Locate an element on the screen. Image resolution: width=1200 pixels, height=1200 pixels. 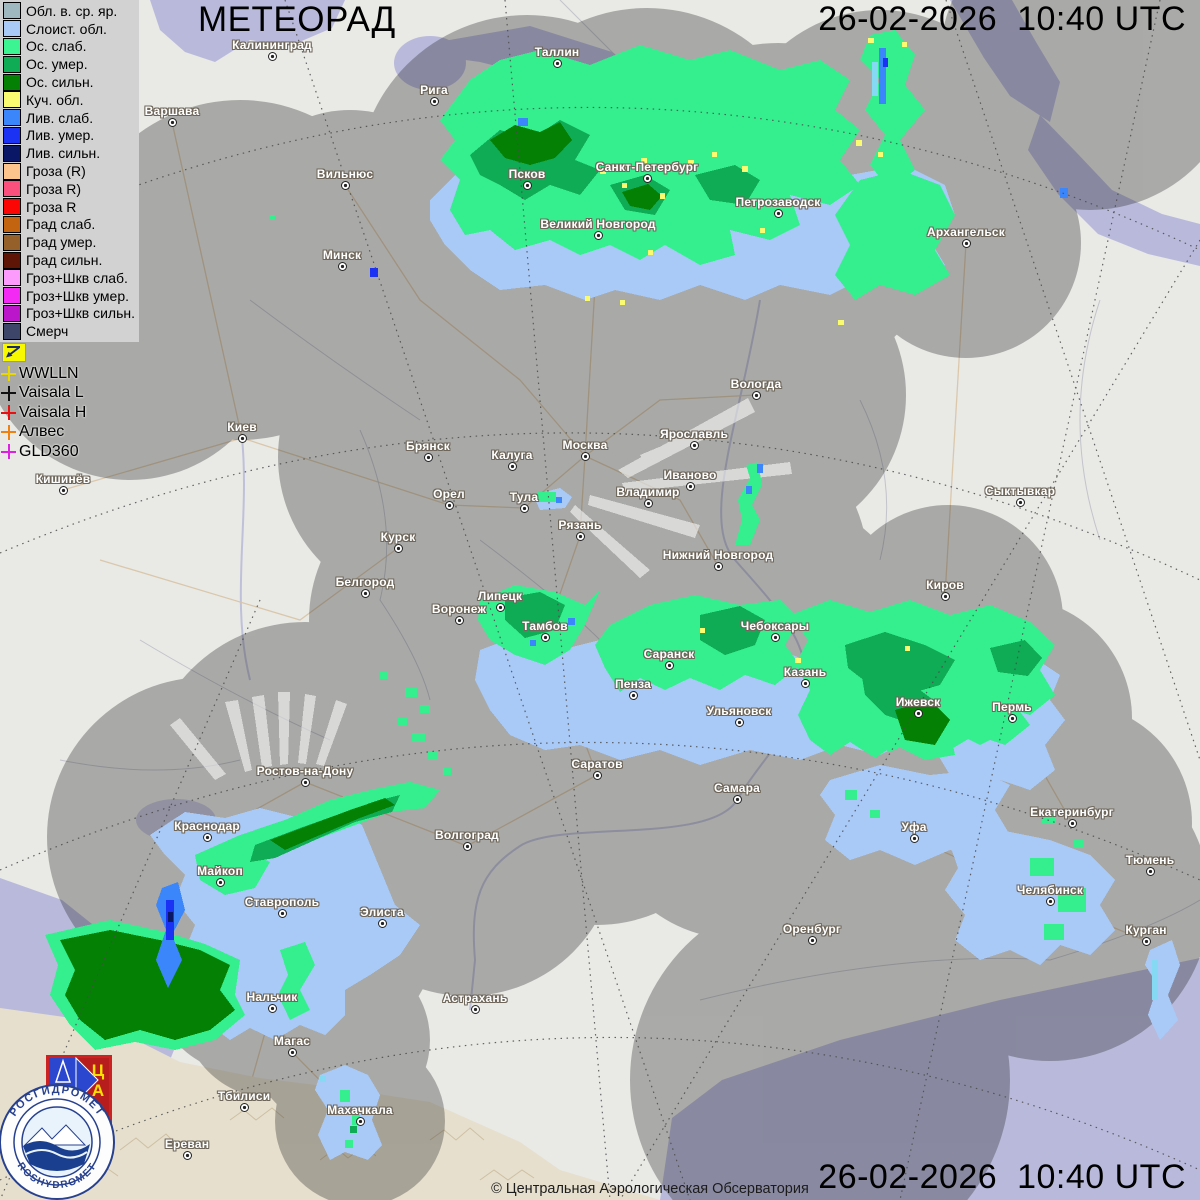
legend-label: Гроз+Шкв умер. is located at coordinates (78, 295).